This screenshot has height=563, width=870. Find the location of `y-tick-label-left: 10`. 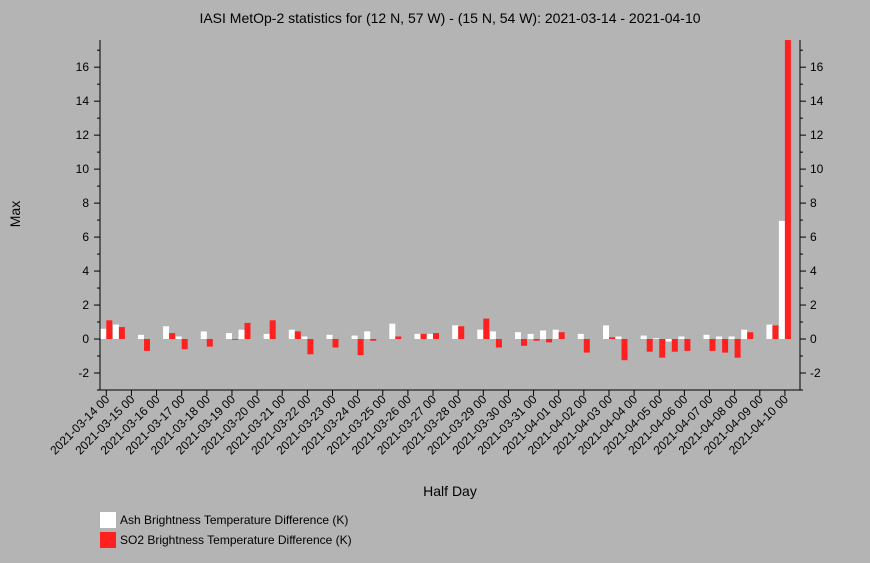

y-tick-label-left: 10 is located at coordinates (83, 169).